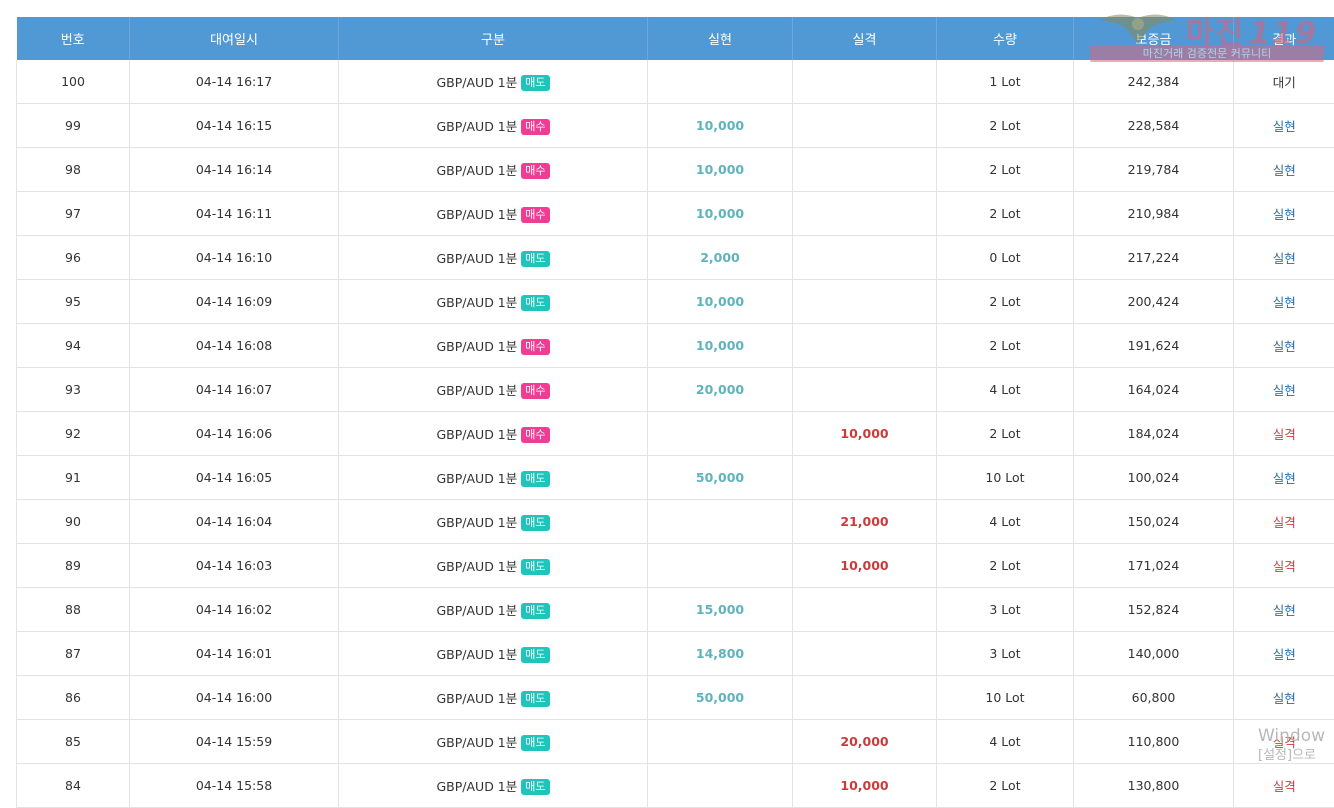 Image resolution: width=1334 pixels, height=808 pixels. Describe the element at coordinates (234, 566) in the screenshot. I see `row-datetime-cell: 04-14 16:03` at that location.